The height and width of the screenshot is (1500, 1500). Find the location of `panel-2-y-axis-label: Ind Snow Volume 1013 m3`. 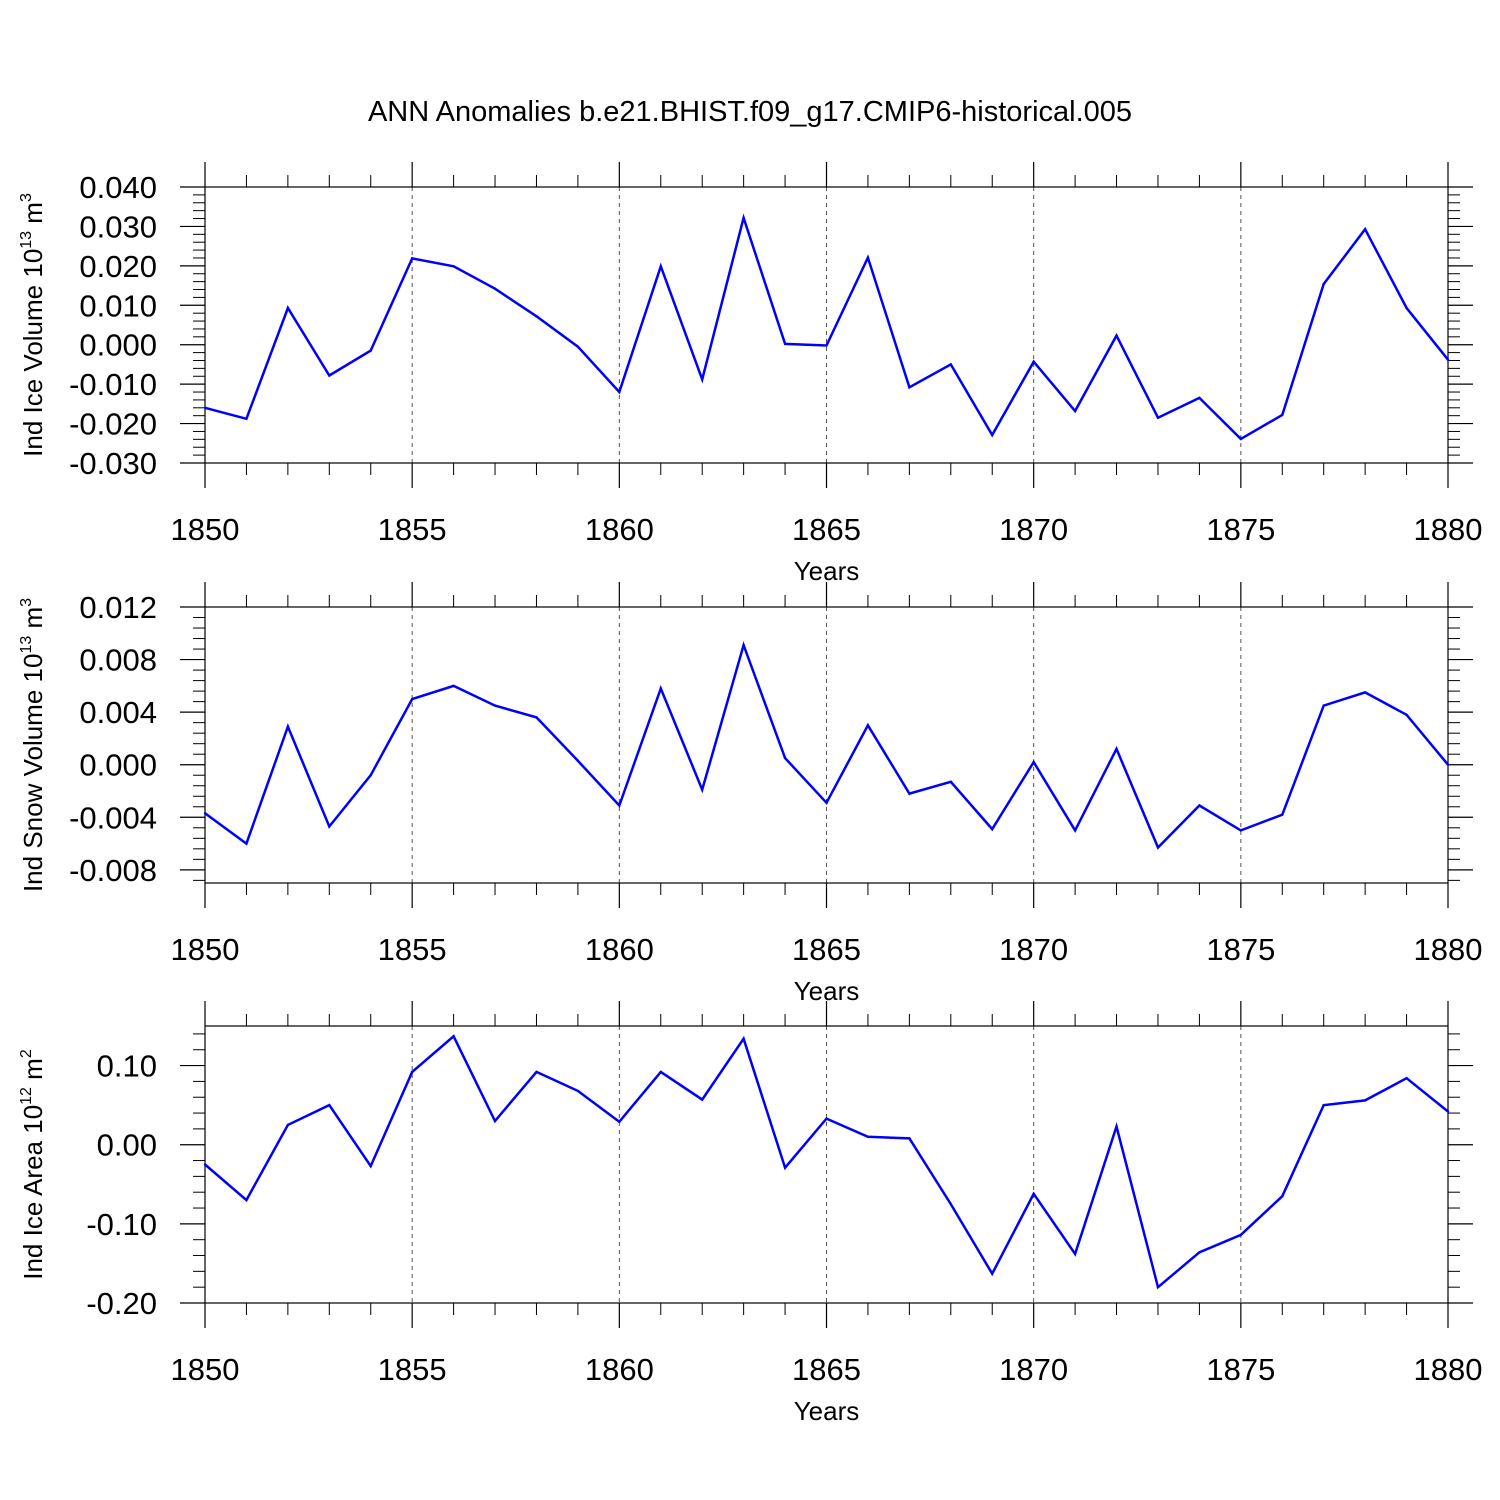

panel-2-y-axis-label: Ind Snow Volume 1013 m3 is located at coordinates (33, 745).